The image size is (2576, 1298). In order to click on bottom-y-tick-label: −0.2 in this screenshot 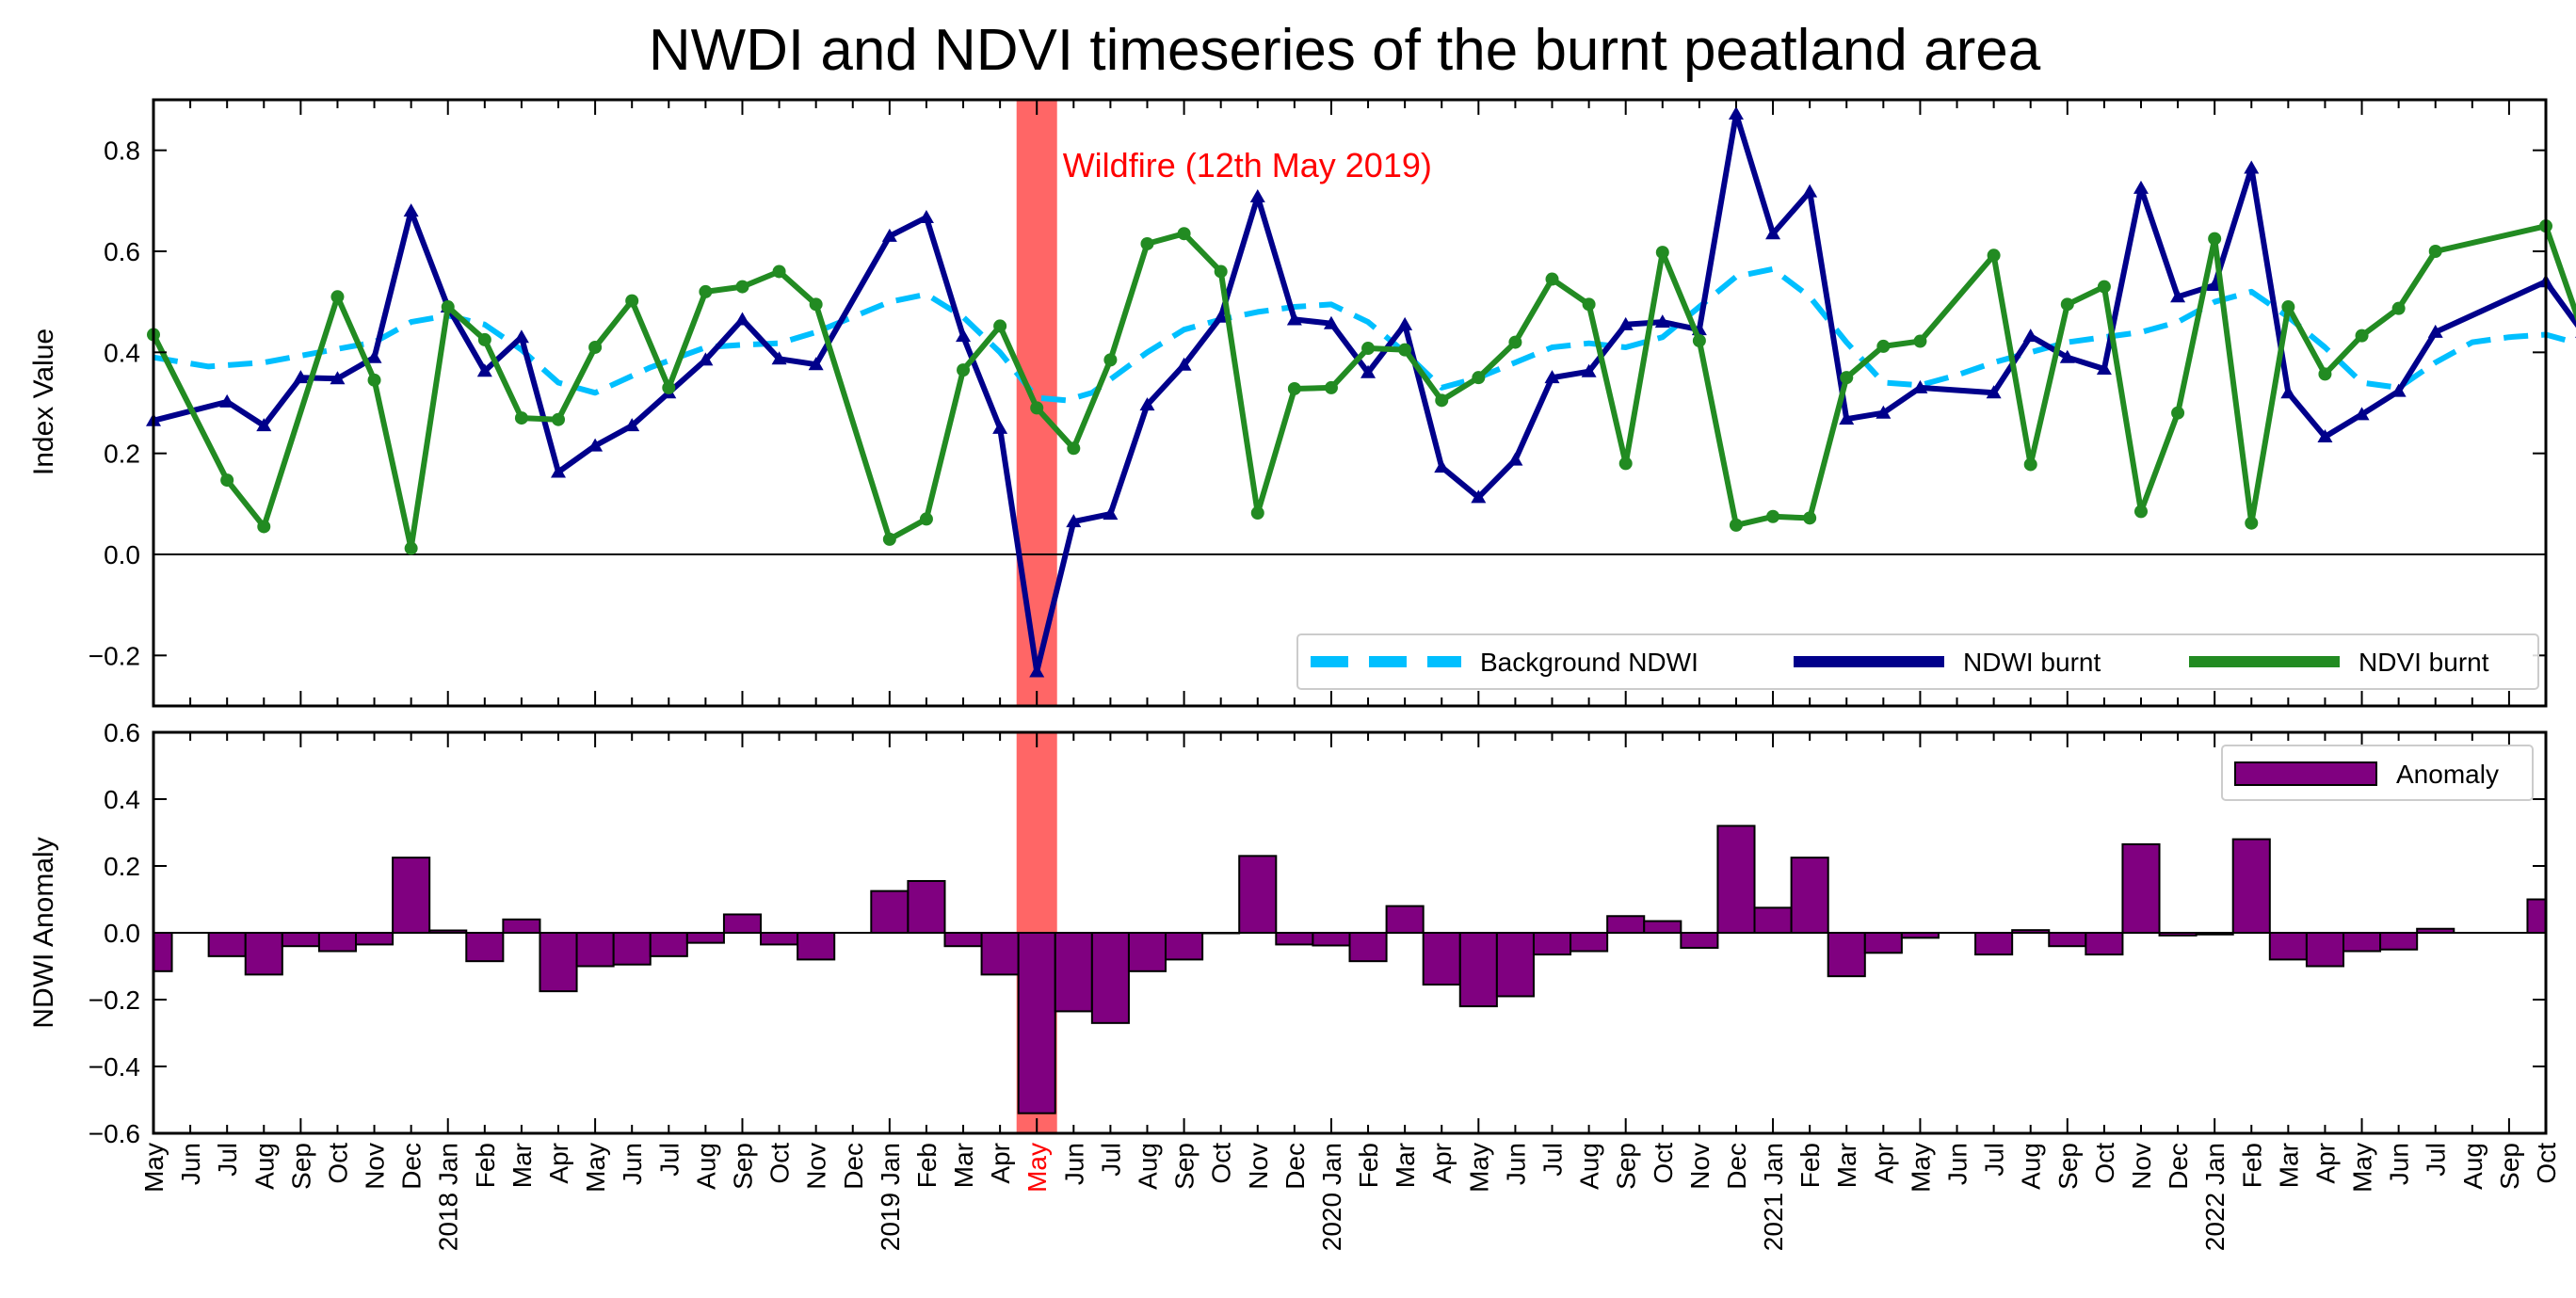, I will do `click(114, 1000)`.